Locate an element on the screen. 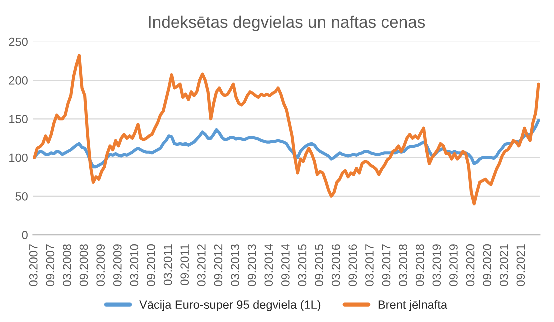 This screenshot has height=322, width=554. x-tick-label: 03.2018 is located at coordinates (403, 265).